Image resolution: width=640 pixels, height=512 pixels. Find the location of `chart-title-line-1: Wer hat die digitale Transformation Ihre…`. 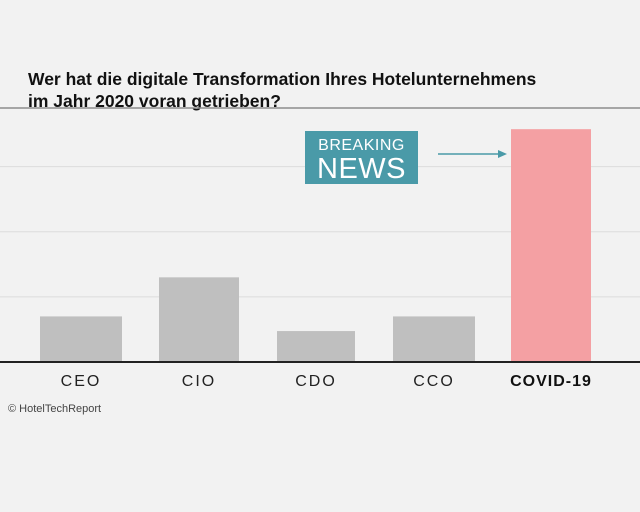

chart-title-line-1: Wer hat die digitale Transformation Ihre… is located at coordinates (282, 79).